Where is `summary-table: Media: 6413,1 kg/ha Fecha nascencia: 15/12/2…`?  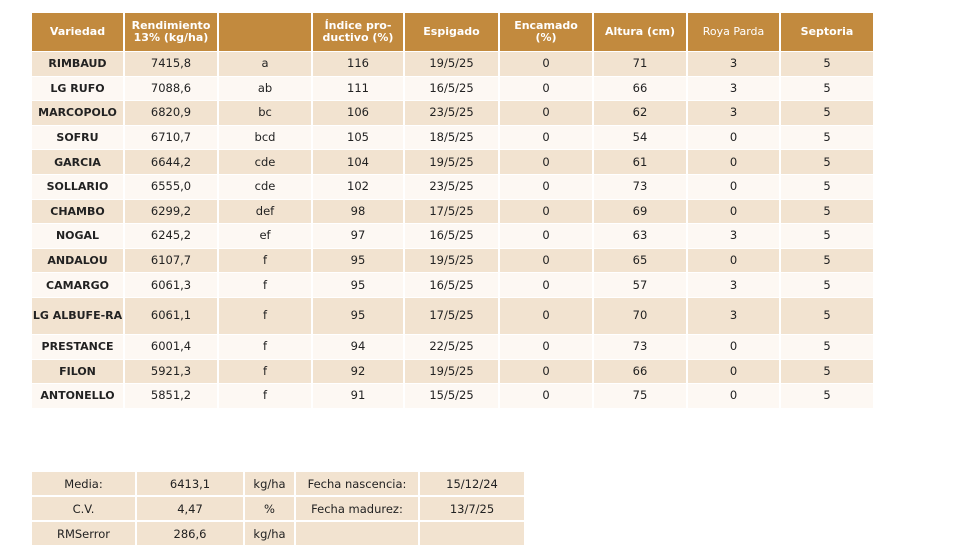 summary-table: Media: 6413,1 kg/ha Fecha nascencia: 15/12/2… is located at coordinates (279, 509).